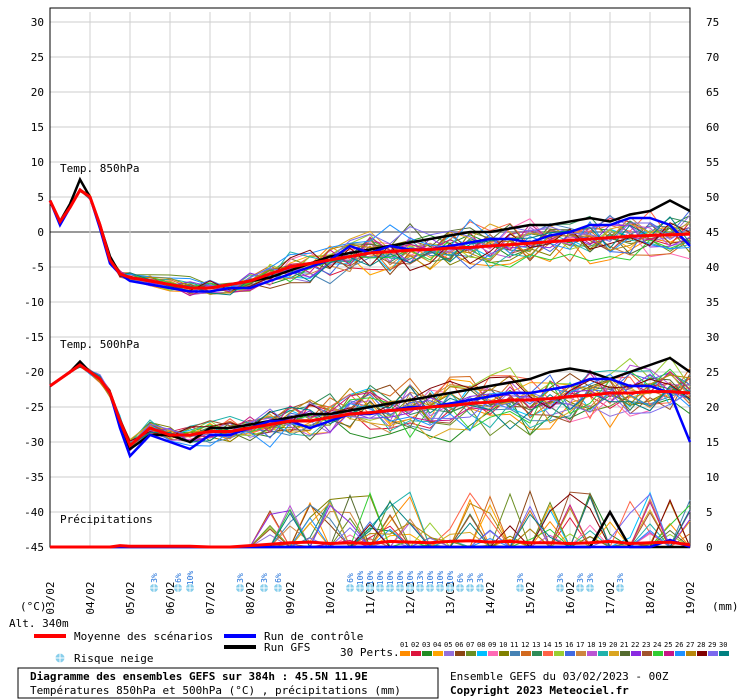  Describe the element at coordinates (503, 645) in the screenshot. I see `pert-number-label: 10` at that location.